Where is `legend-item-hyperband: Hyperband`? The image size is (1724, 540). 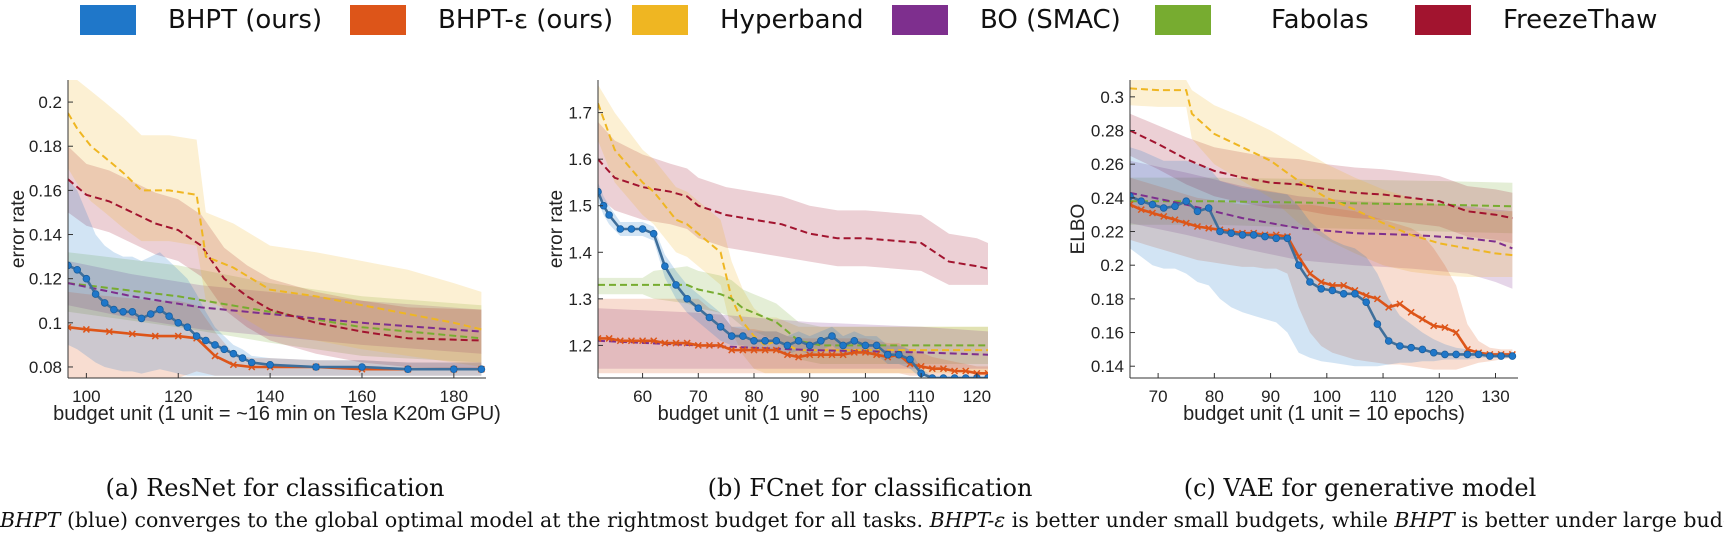 legend-item-hyperband: Hyperband is located at coordinates (748, 20).